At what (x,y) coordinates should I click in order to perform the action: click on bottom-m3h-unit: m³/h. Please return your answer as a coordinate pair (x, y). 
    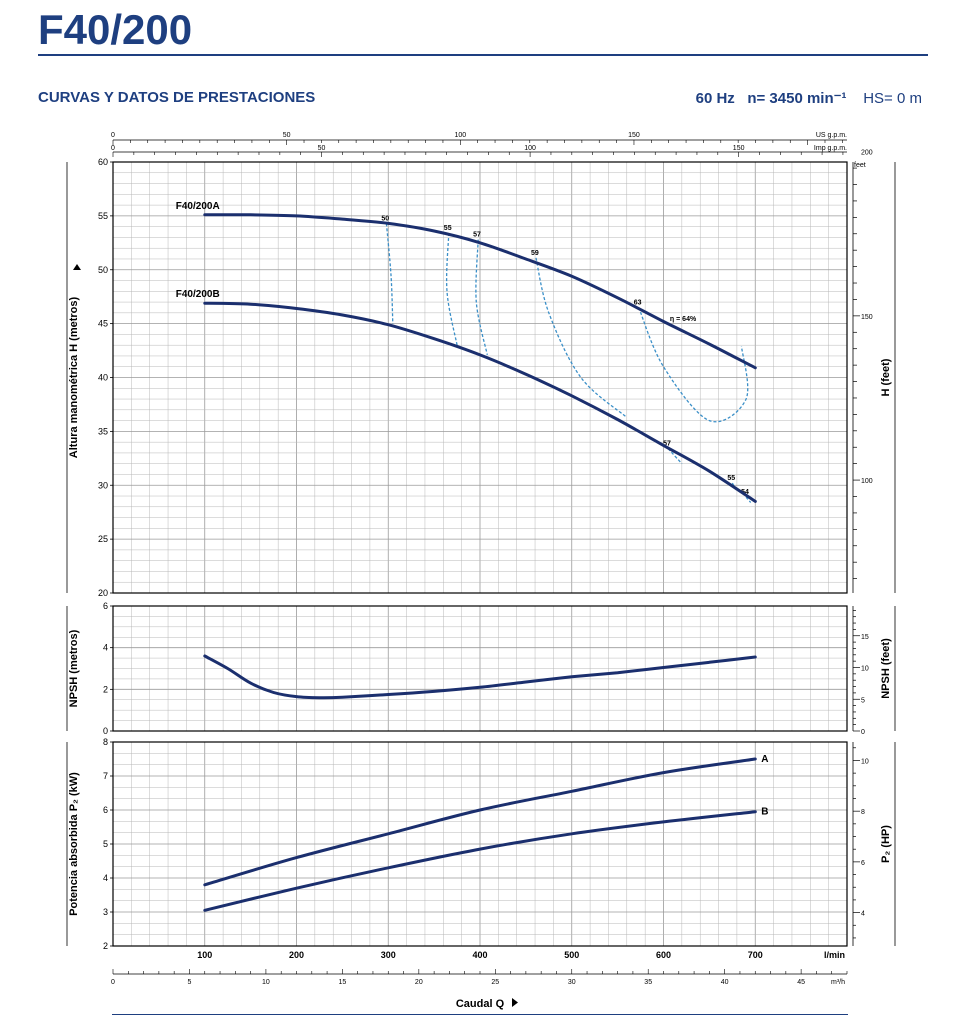
    Looking at the image, I should click on (838, 982).